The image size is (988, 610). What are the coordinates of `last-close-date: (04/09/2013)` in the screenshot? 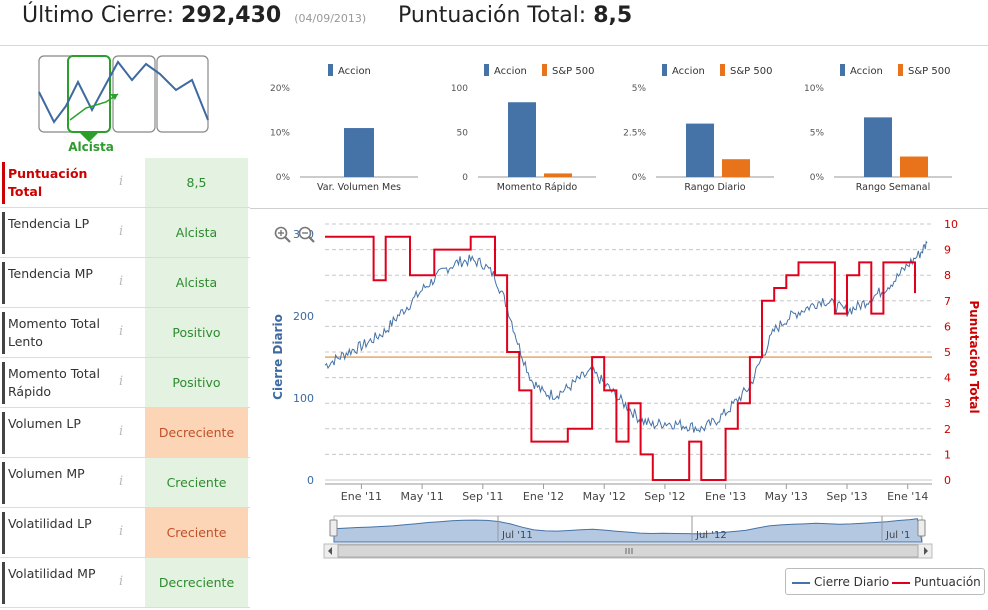 It's located at (330, 18).